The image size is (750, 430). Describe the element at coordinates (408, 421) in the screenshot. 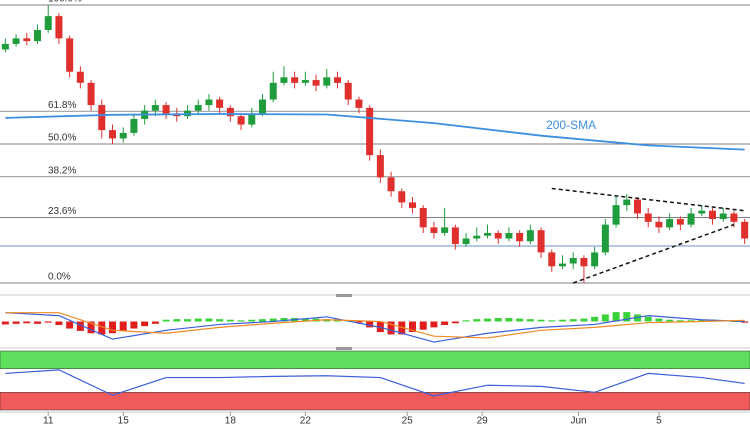

I see `x-tick-label: 25` at that location.